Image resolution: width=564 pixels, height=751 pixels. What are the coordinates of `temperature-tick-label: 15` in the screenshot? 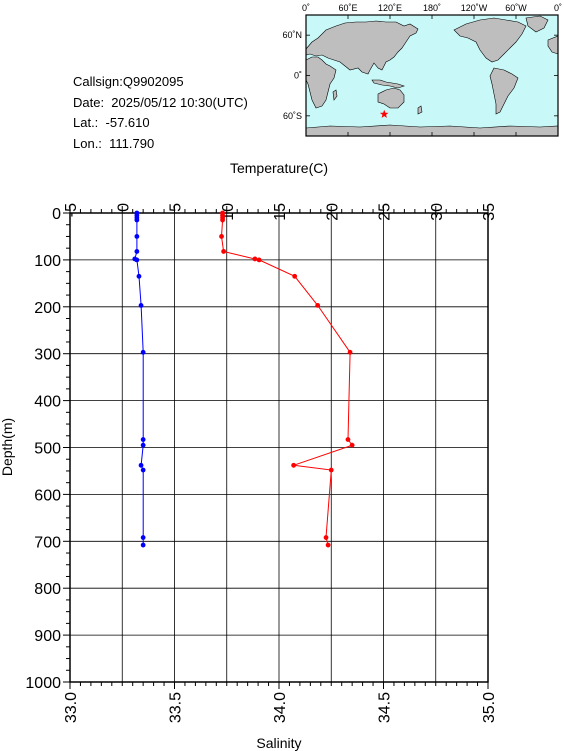 It's located at (280, 212).